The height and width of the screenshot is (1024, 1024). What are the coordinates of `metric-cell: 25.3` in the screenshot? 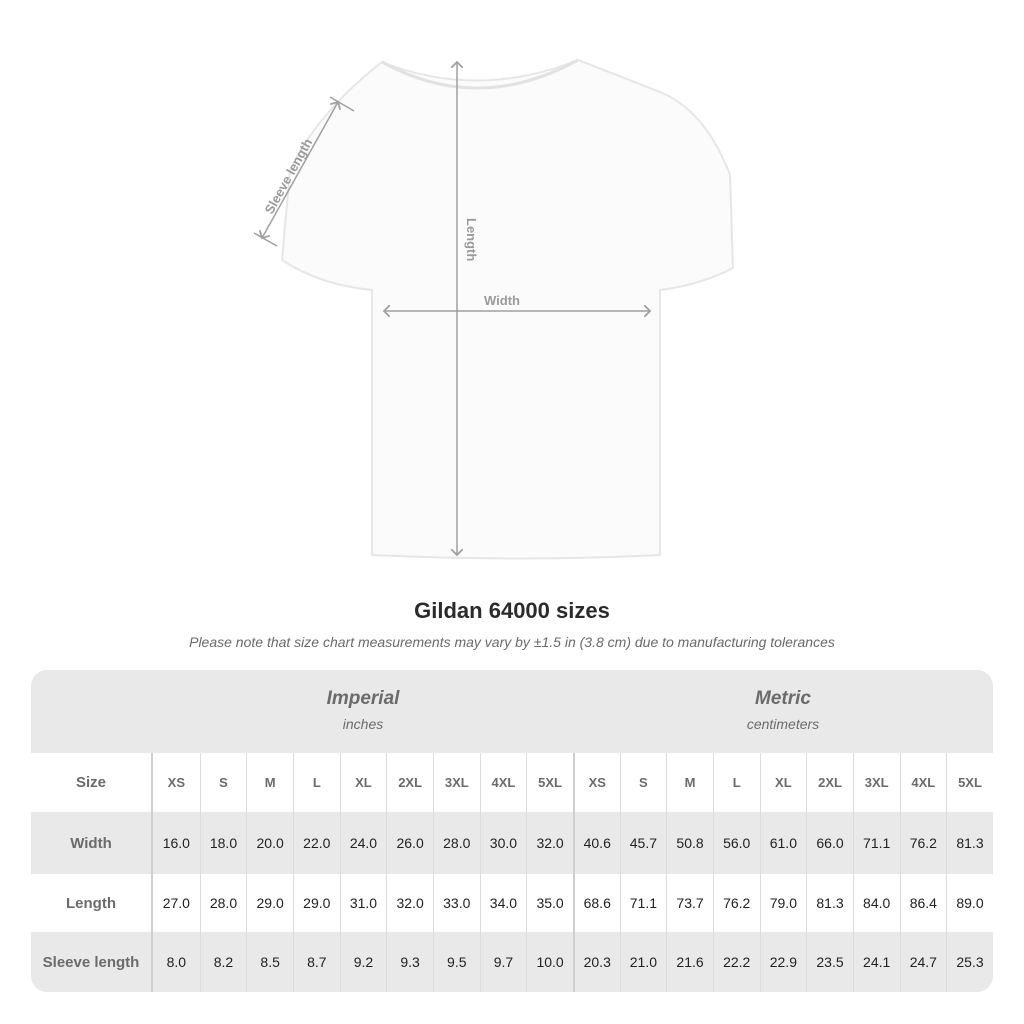 It's located at (969, 962).